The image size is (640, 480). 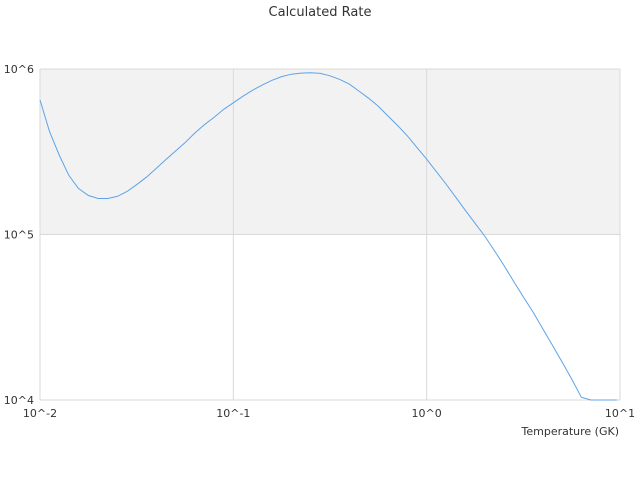 I want to click on x-tick-label: 10^-2, so click(x=40, y=413).